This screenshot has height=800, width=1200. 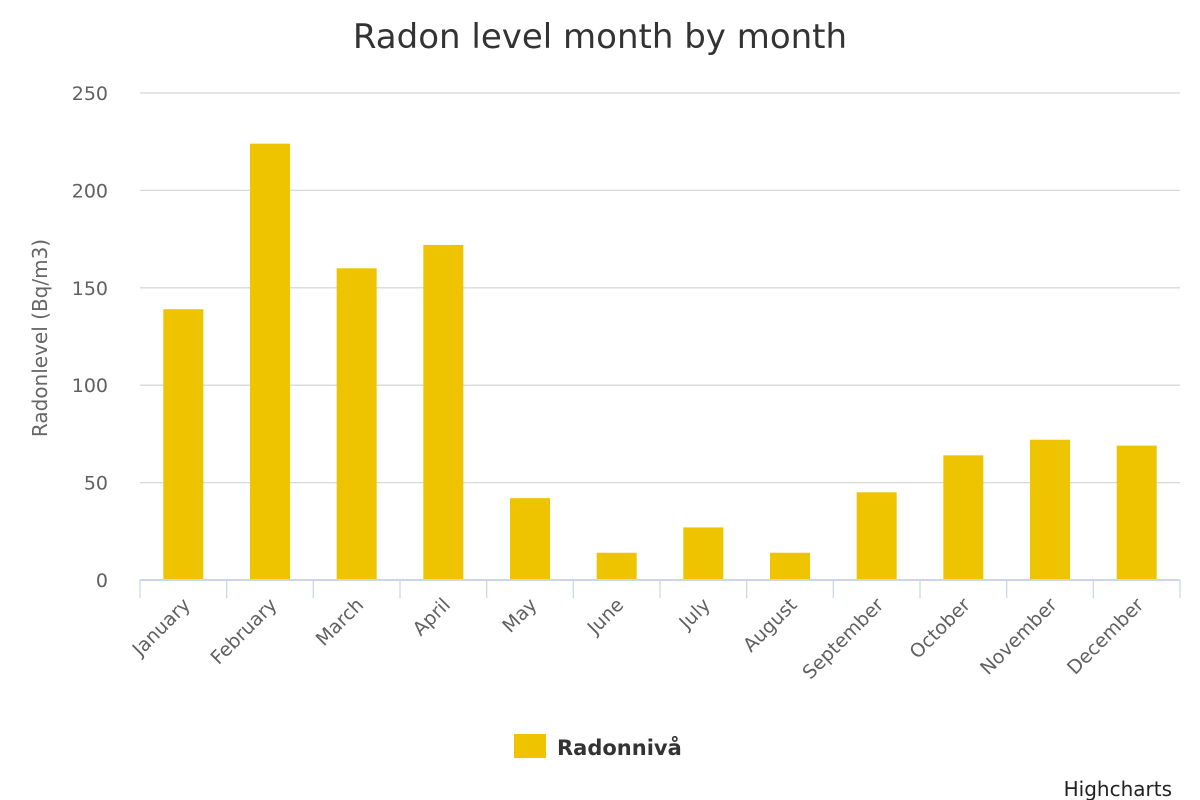 What do you see at coordinates (40, 338) in the screenshot?
I see `y-axis-label: Radonlevel (Bq/m3)` at bounding box center [40, 338].